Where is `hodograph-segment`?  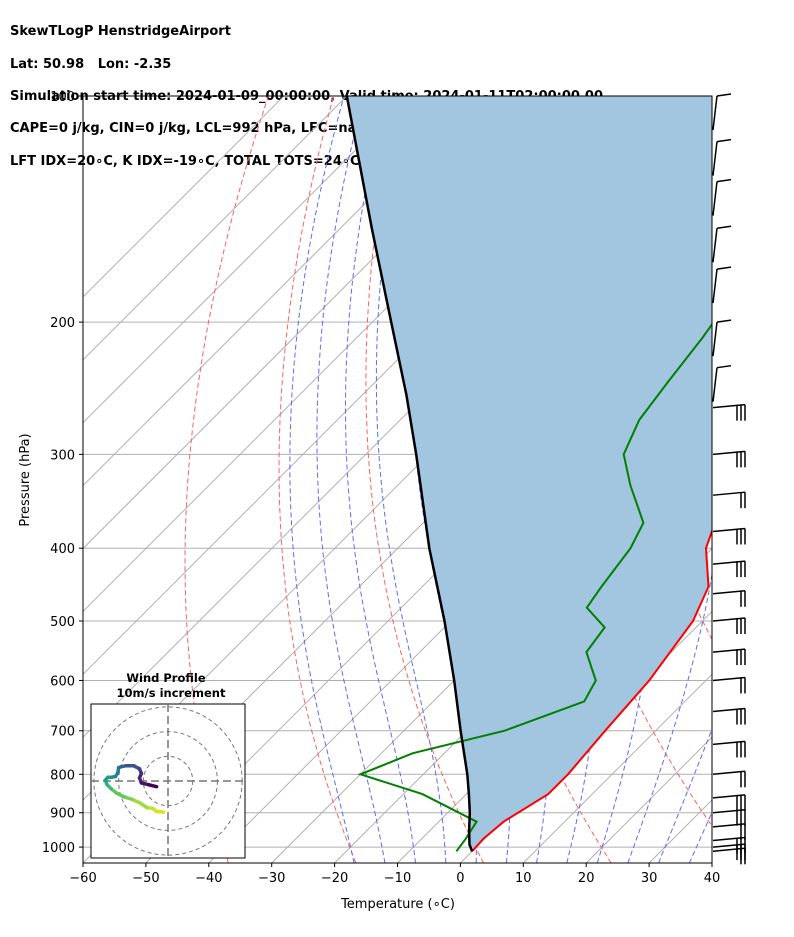 hodograph-segment is located at coordinates (153, 786).